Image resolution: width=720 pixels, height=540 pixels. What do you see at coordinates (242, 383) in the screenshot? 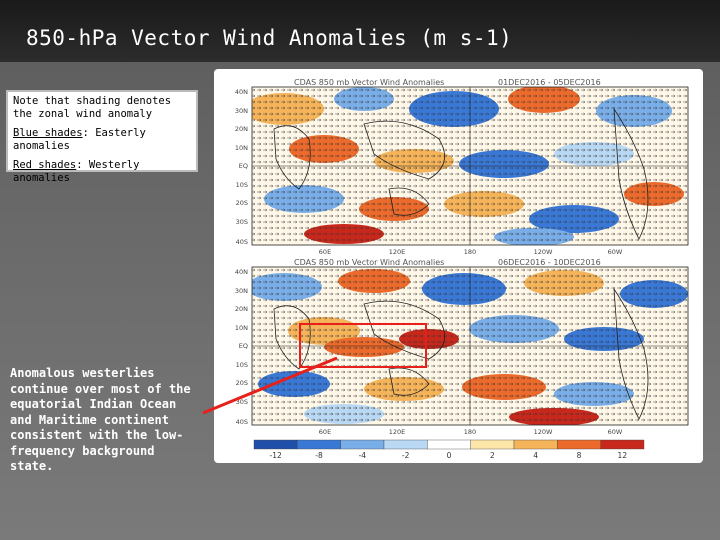
I see `bottom-lat-label: 20S` at bounding box center [242, 383].